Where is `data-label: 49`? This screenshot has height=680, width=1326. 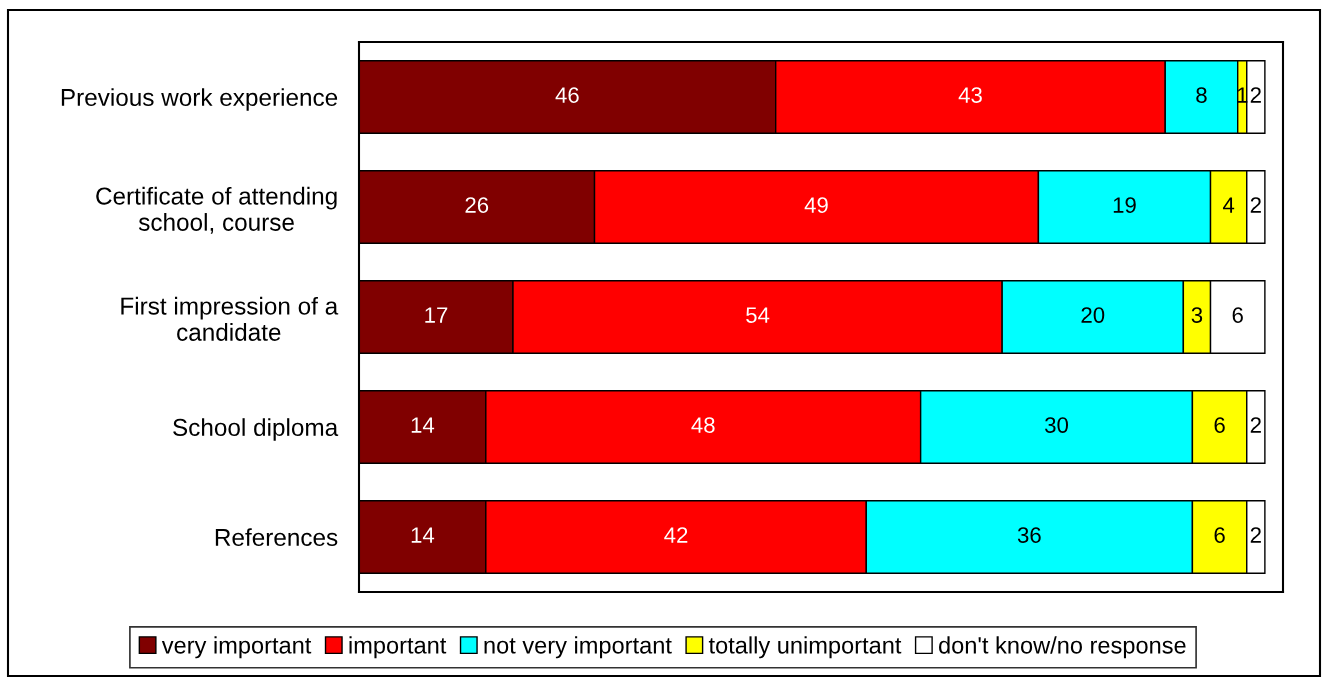
data-label: 49 is located at coordinates (816, 205).